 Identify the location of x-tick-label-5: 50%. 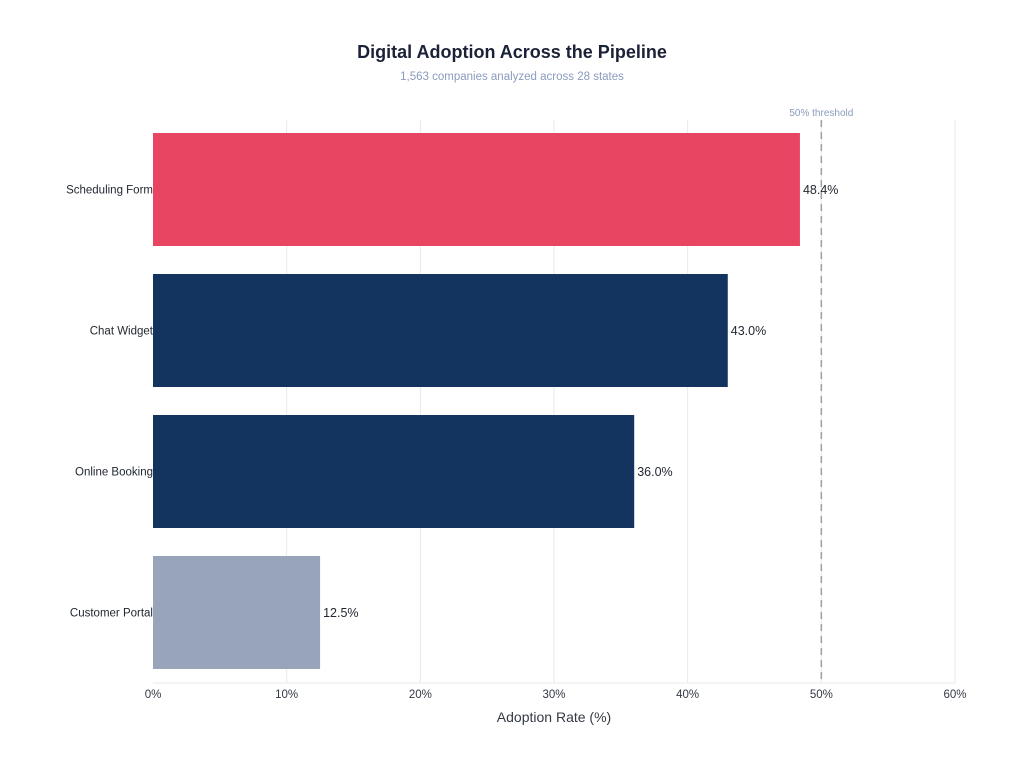
(821, 695).